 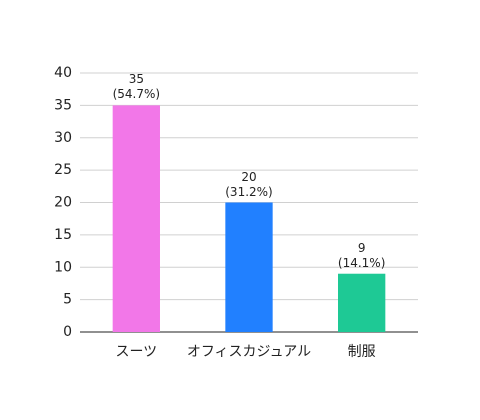 I want to click on y-tick-label: 10, so click(x=63, y=267).